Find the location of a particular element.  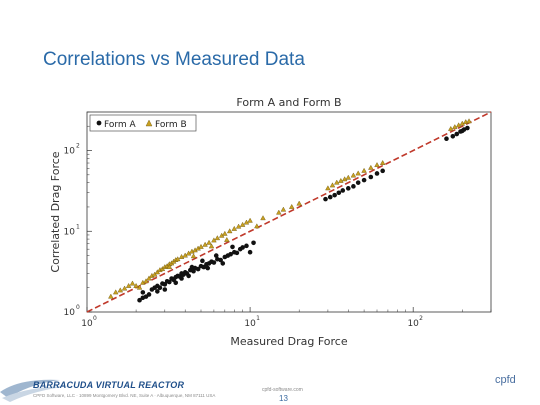

barracuda-swoosh-logo is located at coordinates (35, 390).